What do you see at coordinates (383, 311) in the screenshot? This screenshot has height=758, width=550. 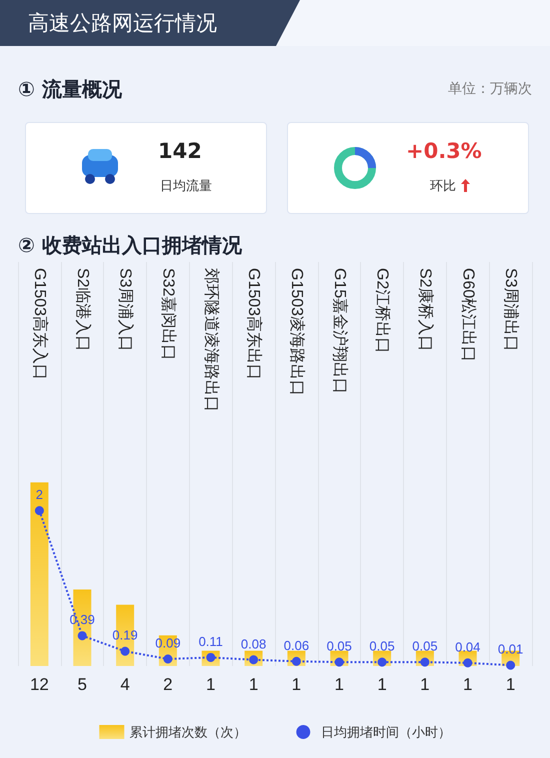 I see `x-tick-label: G2江桥出口` at bounding box center [383, 311].